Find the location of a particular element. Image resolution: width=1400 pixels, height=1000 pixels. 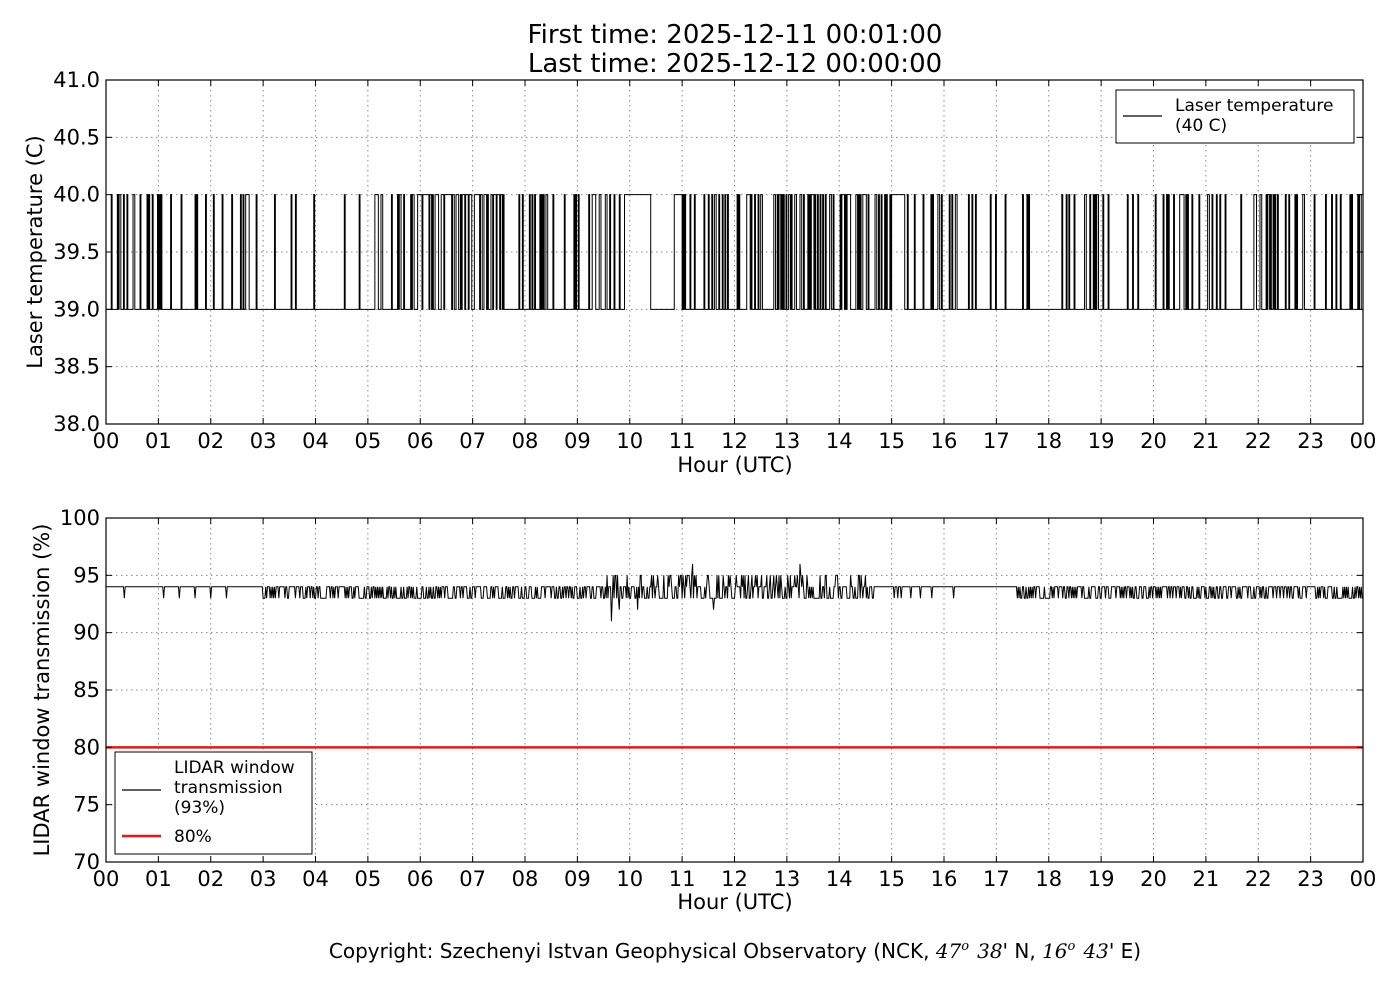

lidar-transmission-y-tick-label: 80 is located at coordinates (86, 747).